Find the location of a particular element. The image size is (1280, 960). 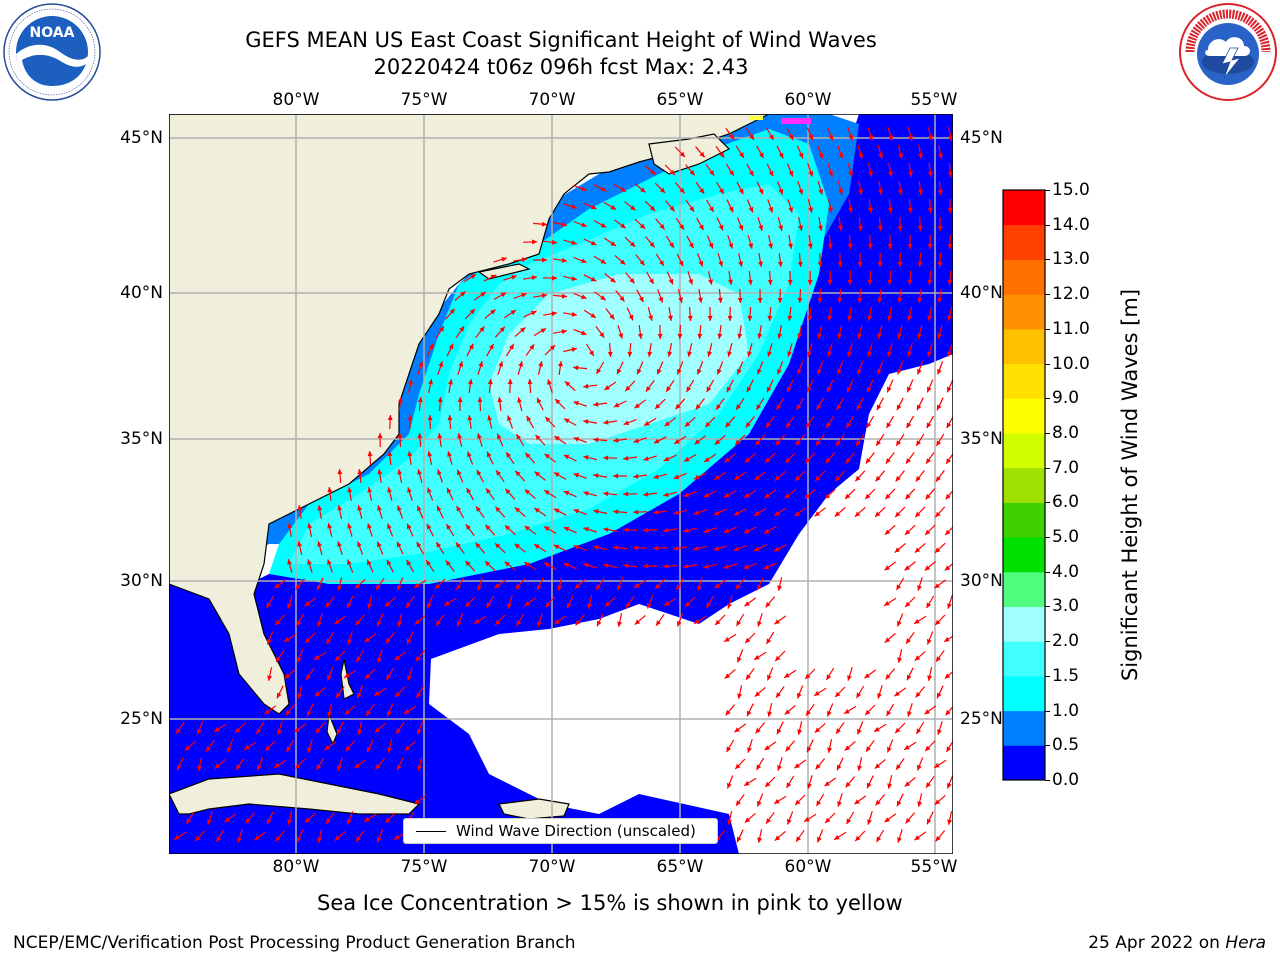

chart-title-line2: 20220424 t06z 096h fcst Max: 2.43 is located at coordinates (561, 67).